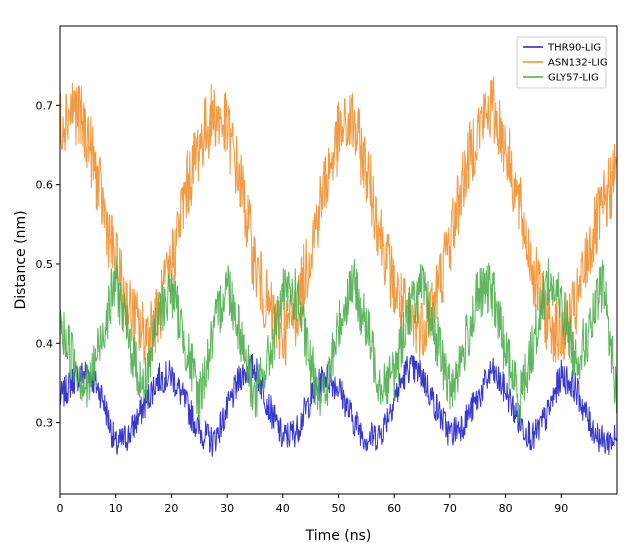 This screenshot has height=543, width=640. What do you see at coordinates (394, 508) in the screenshot?
I see `x-tick-label: 60` at bounding box center [394, 508].